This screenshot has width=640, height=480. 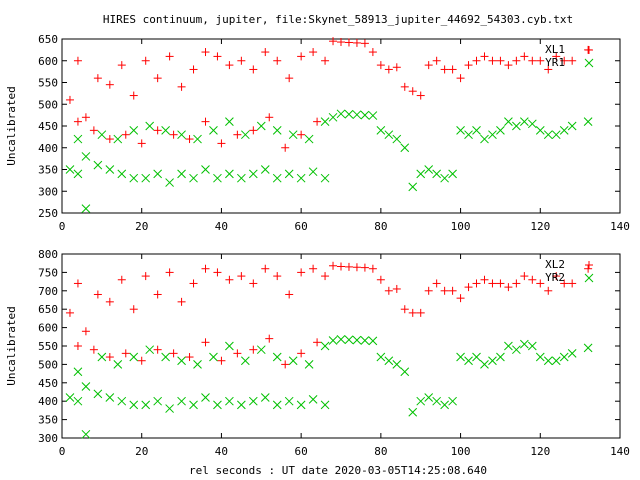 What do you see at coordinates (48, 420) in the screenshot?
I see `y-tick-label: 350` at bounding box center [48, 420].